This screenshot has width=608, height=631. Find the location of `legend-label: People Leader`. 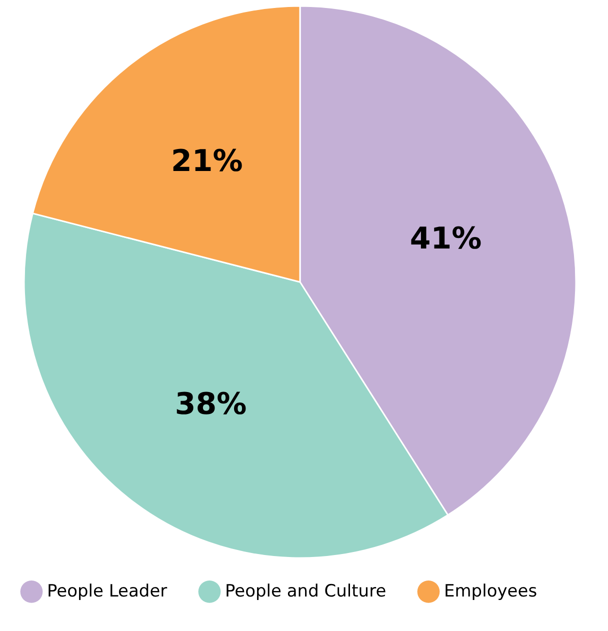

legend-label: People Leader is located at coordinates (107, 592).